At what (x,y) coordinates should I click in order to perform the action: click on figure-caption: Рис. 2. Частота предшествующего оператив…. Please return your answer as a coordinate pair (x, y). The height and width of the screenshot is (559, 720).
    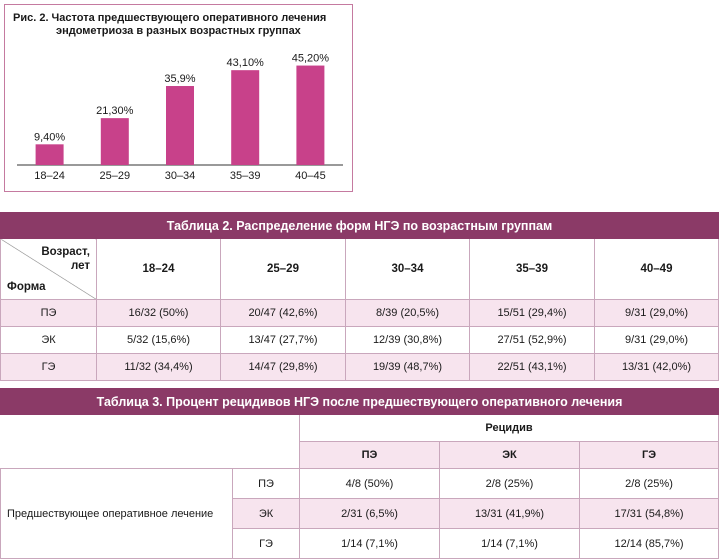
    Looking at the image, I should click on (178, 25).